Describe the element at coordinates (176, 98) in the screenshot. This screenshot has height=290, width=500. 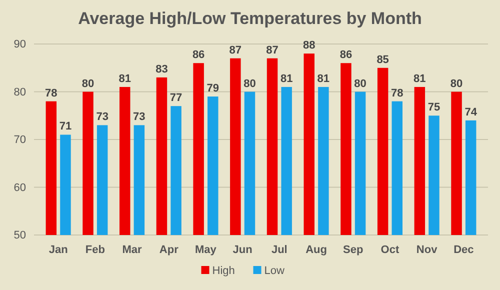
I see `data-label: 77` at that location.